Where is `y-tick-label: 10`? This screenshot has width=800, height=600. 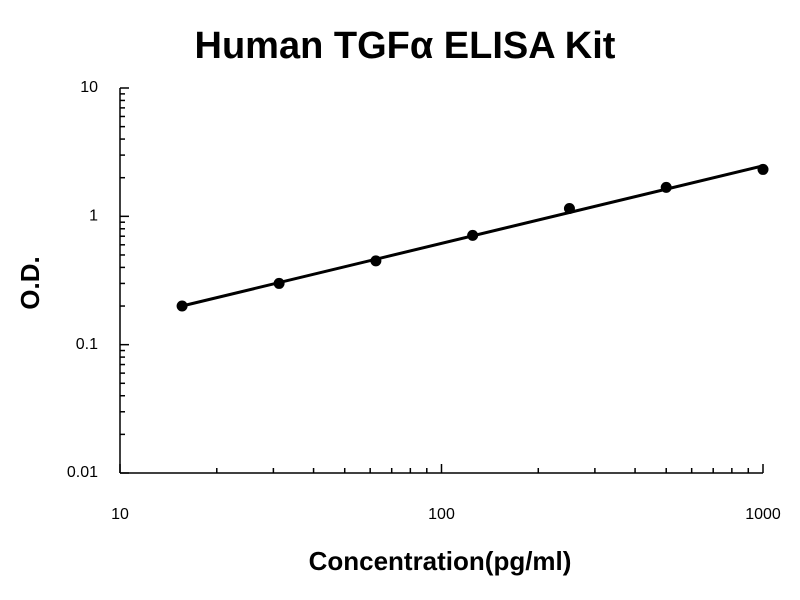
y-tick-label: 10 is located at coordinates (89, 87).